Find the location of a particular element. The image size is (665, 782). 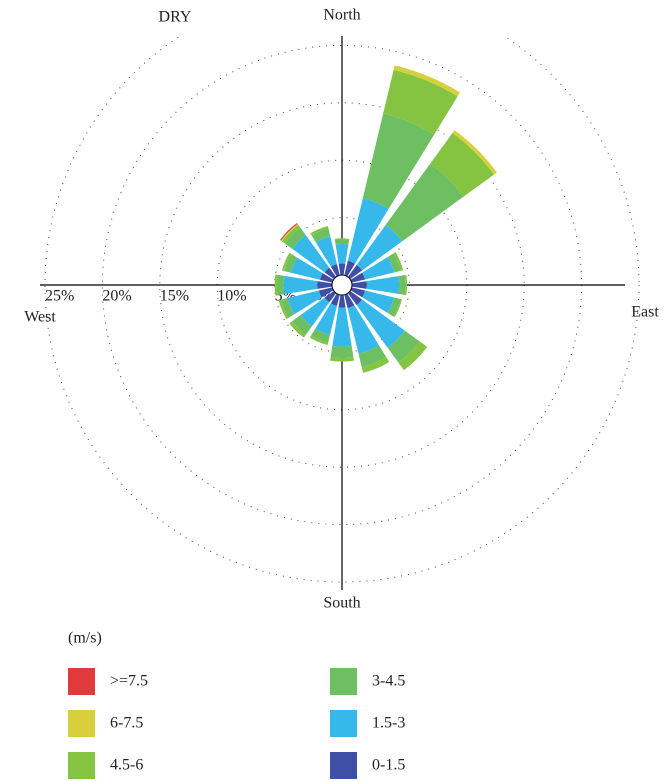

r-tick-label: 20% is located at coordinates (116, 296).